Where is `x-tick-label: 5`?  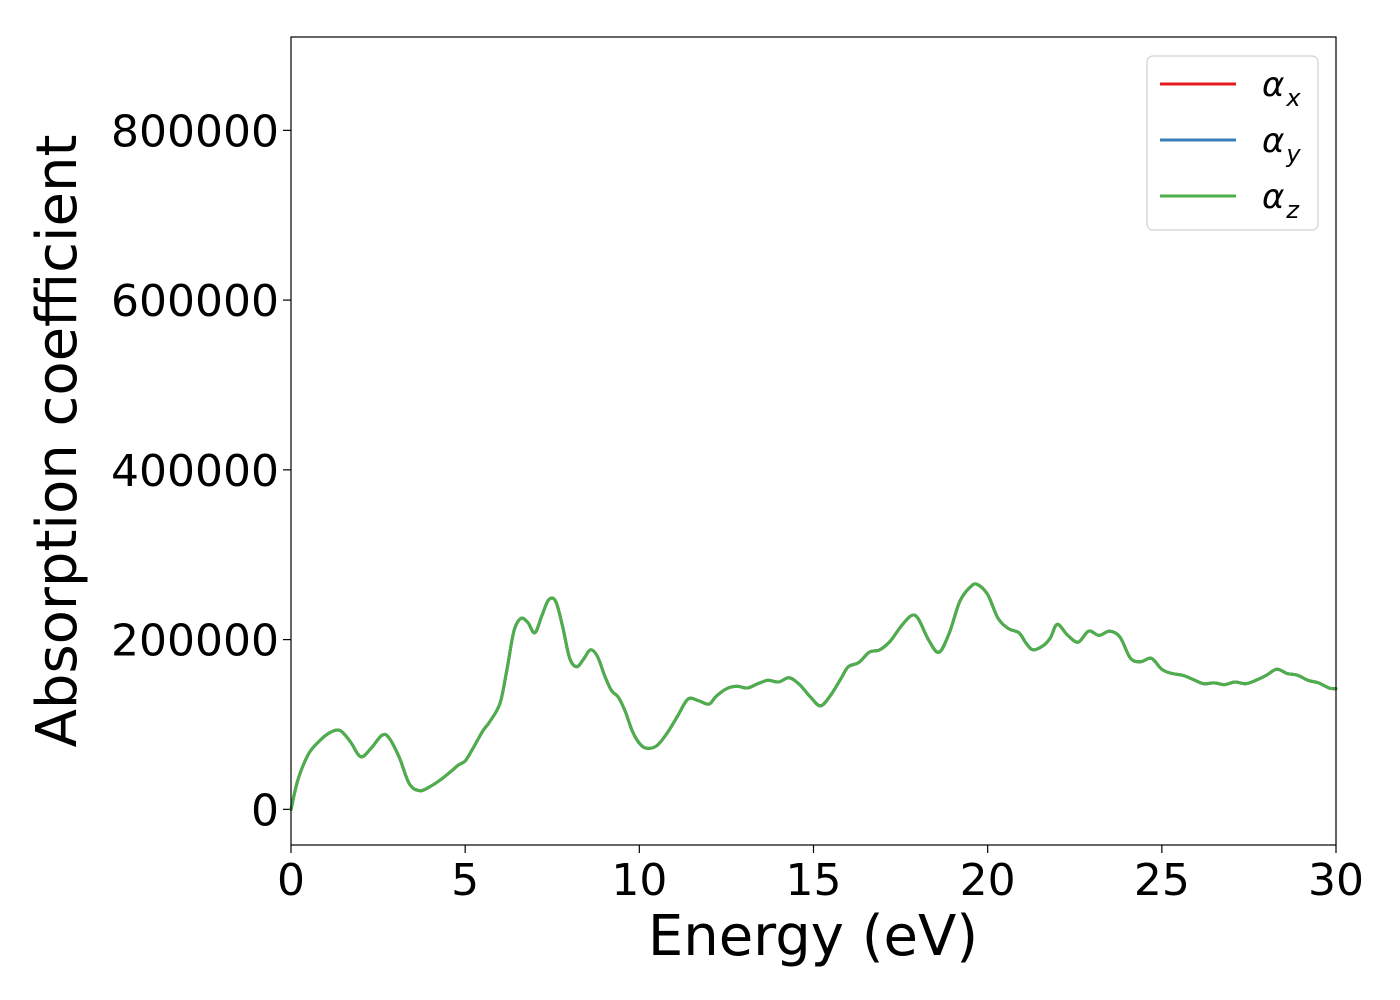
x-tick-label: 5 is located at coordinates (465, 880).